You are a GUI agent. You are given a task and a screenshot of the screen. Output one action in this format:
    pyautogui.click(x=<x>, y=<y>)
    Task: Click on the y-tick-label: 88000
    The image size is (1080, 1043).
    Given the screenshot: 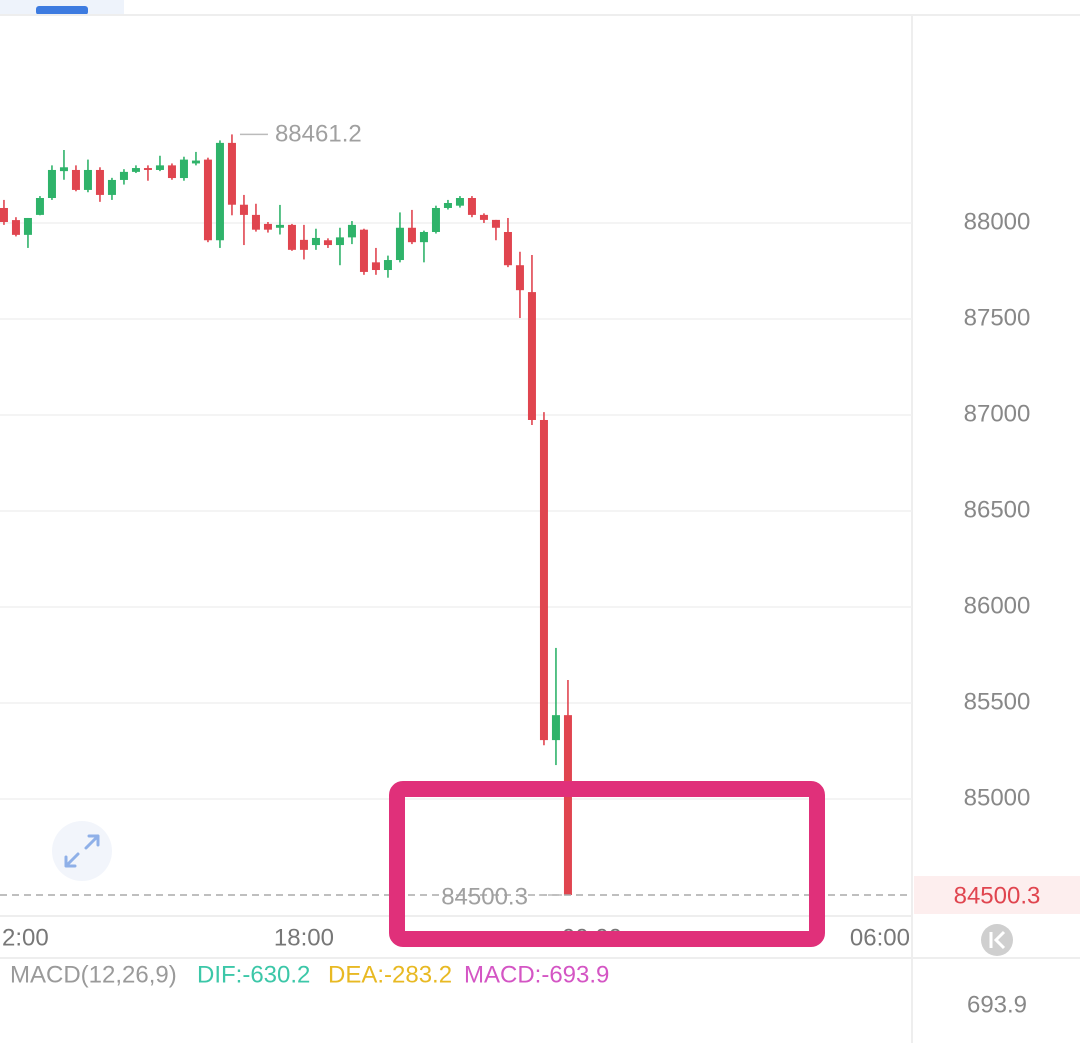 What is the action you would take?
    pyautogui.click(x=997, y=221)
    